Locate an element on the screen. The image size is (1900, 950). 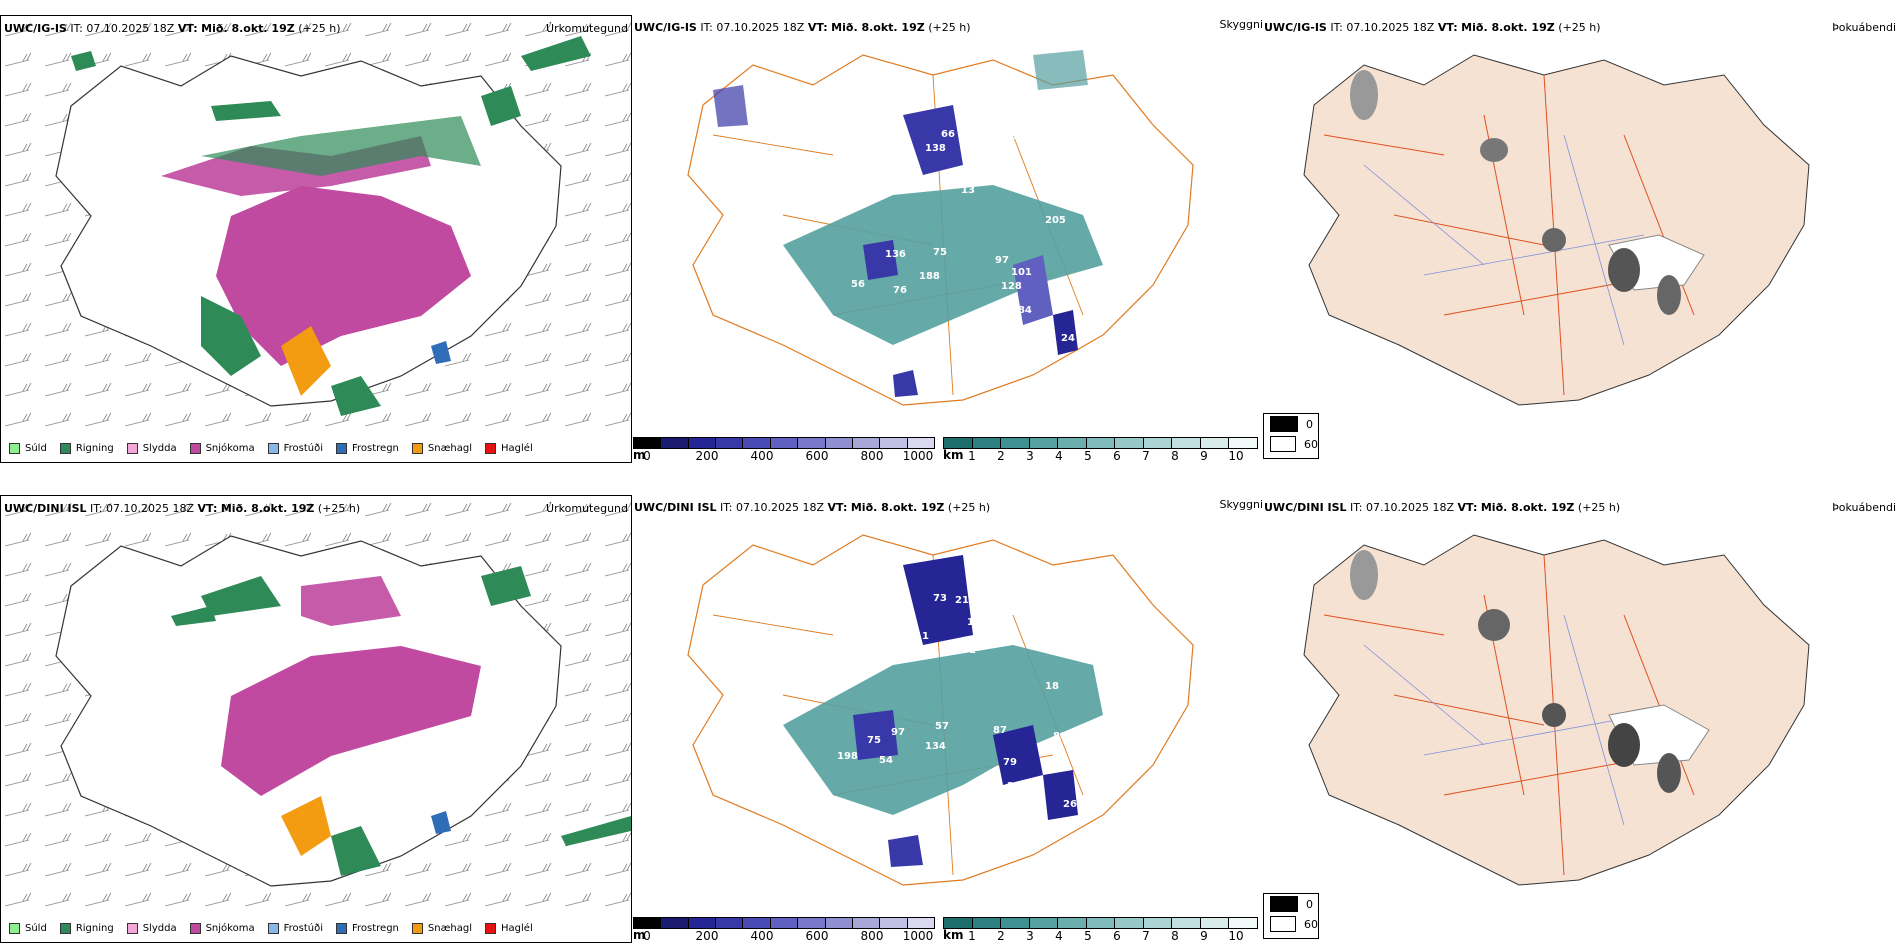
legend-item: Haglél is located at coordinates (509, 448).